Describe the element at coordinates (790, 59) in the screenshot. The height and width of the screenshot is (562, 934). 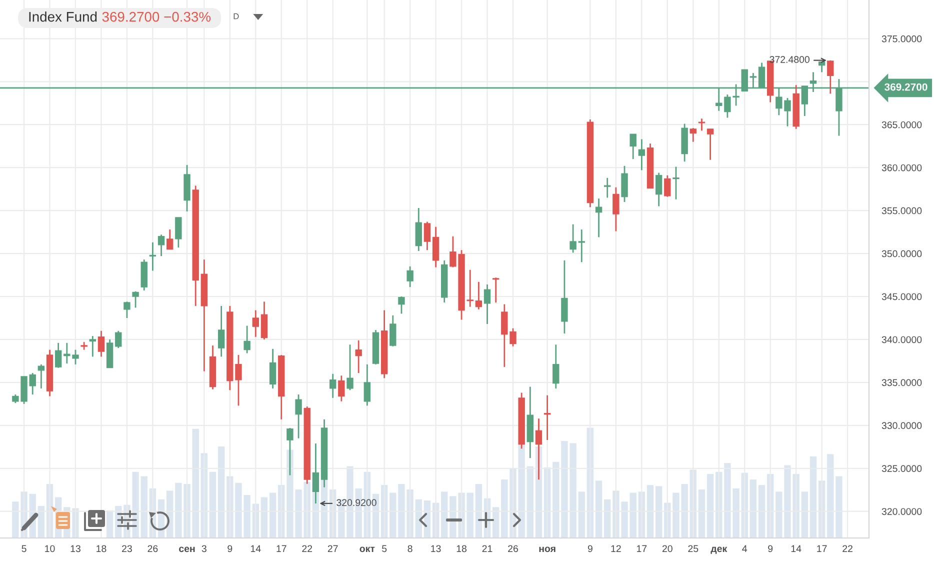
I see `annotation: 372.4800` at that location.